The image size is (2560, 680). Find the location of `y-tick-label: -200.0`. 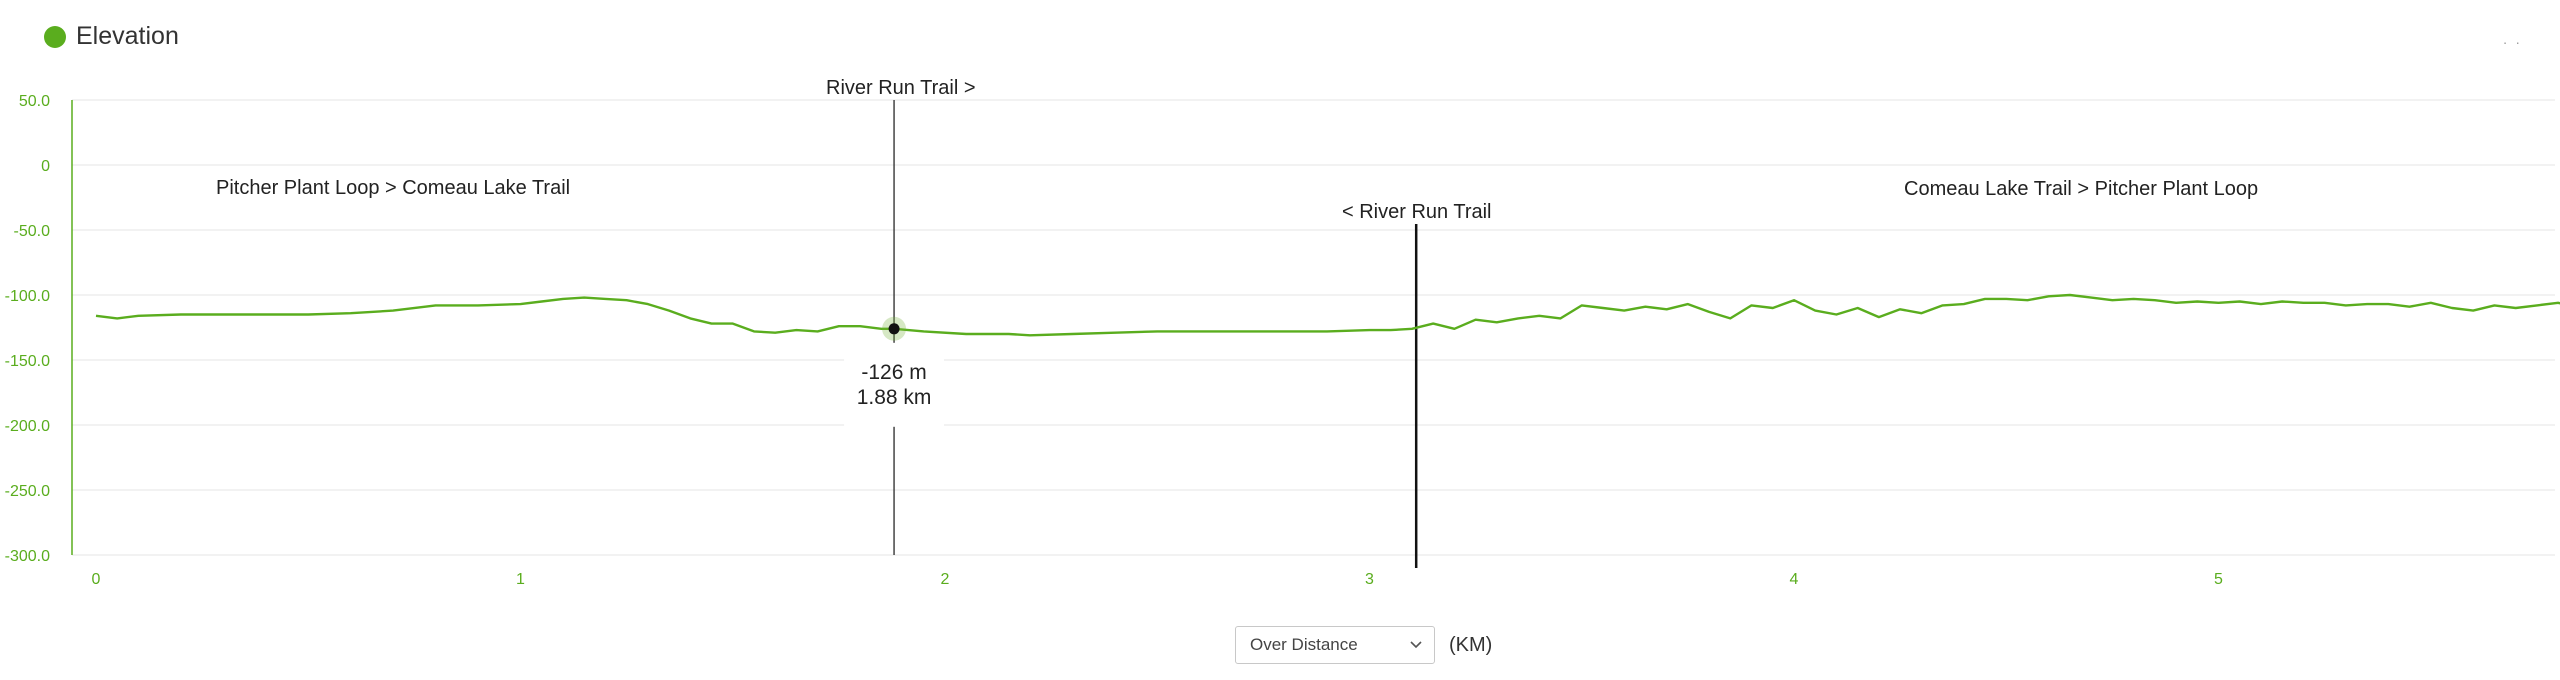

y-tick-label: -200.0 is located at coordinates (27, 426).